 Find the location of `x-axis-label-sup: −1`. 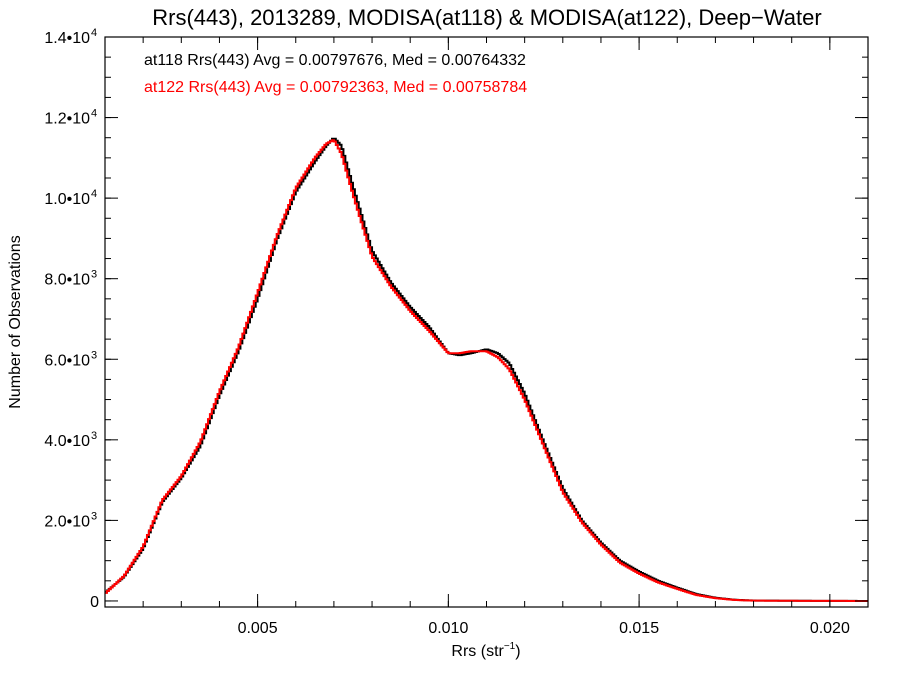

x-axis-label-sup: −1 is located at coordinates (510, 646).